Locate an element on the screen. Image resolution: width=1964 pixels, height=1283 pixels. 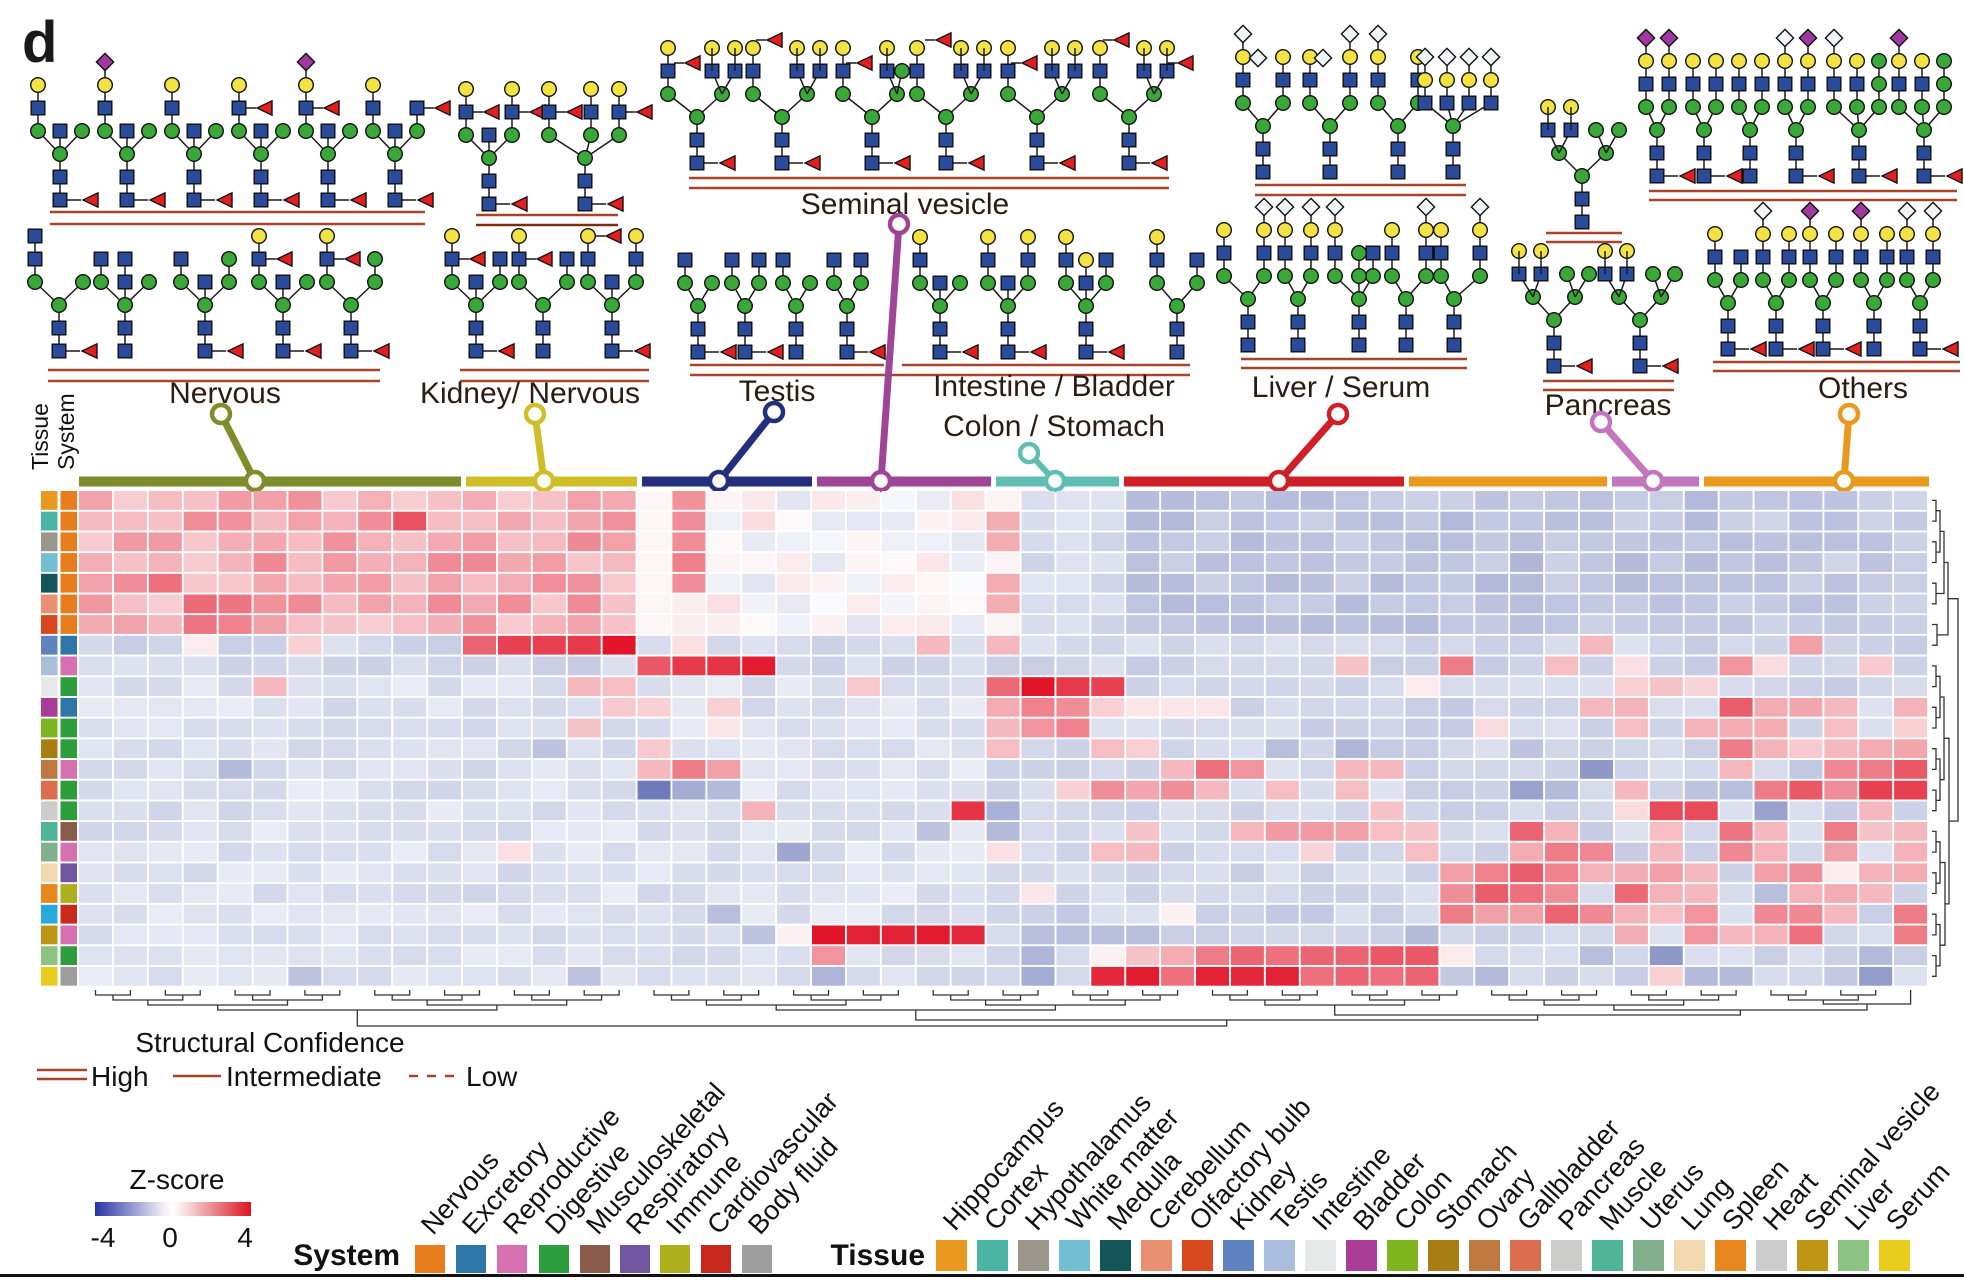
svg-text: Intermediate is located at coordinates (304, 1076).